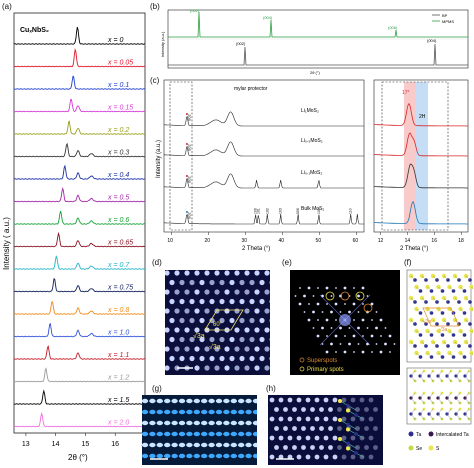  What do you see at coordinates (118, 310) in the screenshot?
I see `a-curve-label: x = 0.8` at bounding box center [118, 310].